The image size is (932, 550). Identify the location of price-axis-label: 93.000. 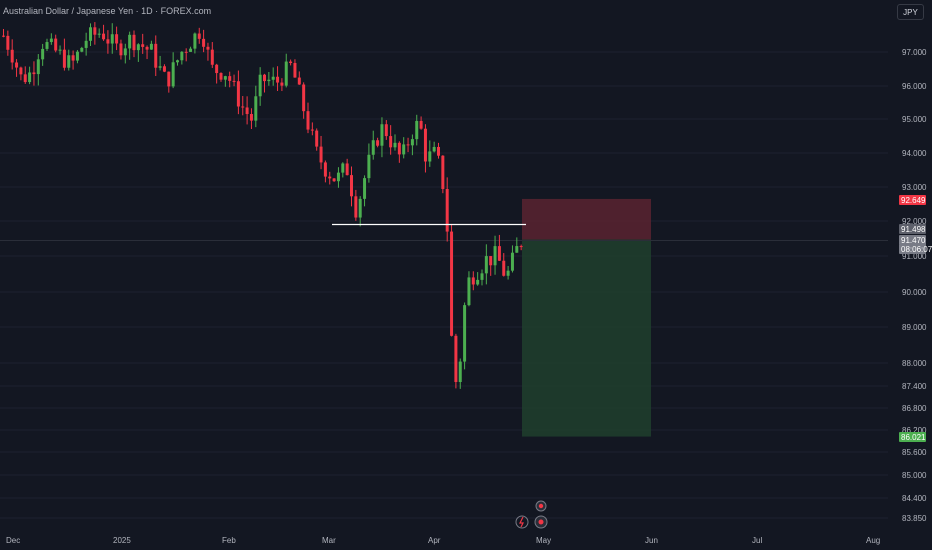
(914, 187).